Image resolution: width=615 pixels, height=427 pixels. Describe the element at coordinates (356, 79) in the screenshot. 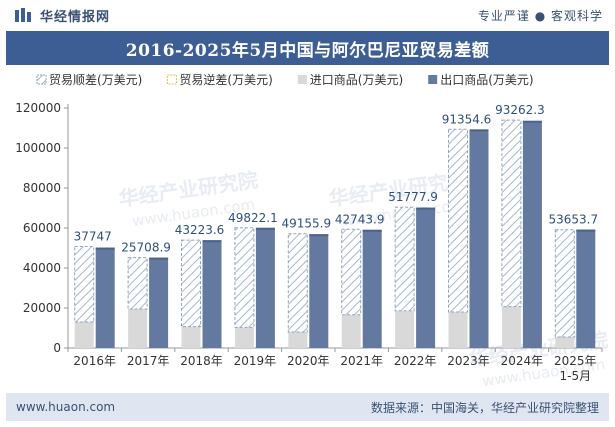

I see `legend-label: 进口商品(万美元)` at that location.